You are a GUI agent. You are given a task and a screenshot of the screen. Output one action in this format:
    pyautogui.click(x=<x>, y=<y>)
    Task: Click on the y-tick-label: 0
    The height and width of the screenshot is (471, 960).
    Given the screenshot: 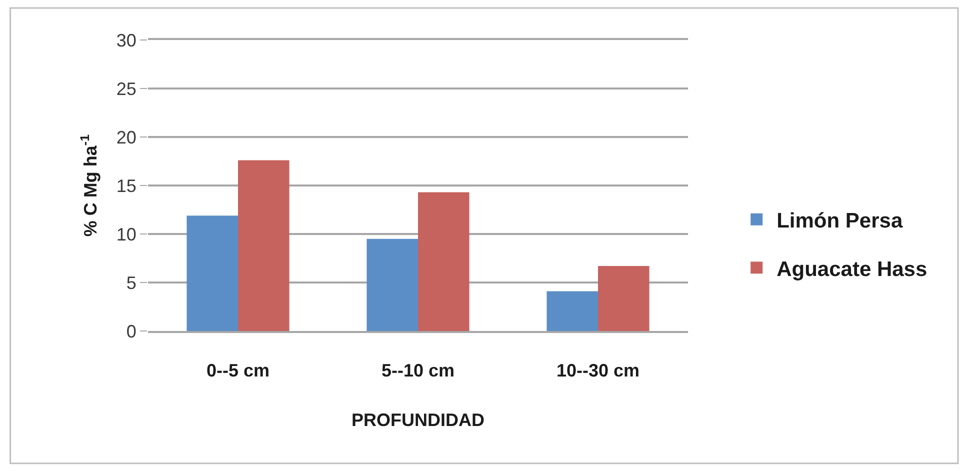 What is the action you would take?
    pyautogui.click(x=131, y=331)
    